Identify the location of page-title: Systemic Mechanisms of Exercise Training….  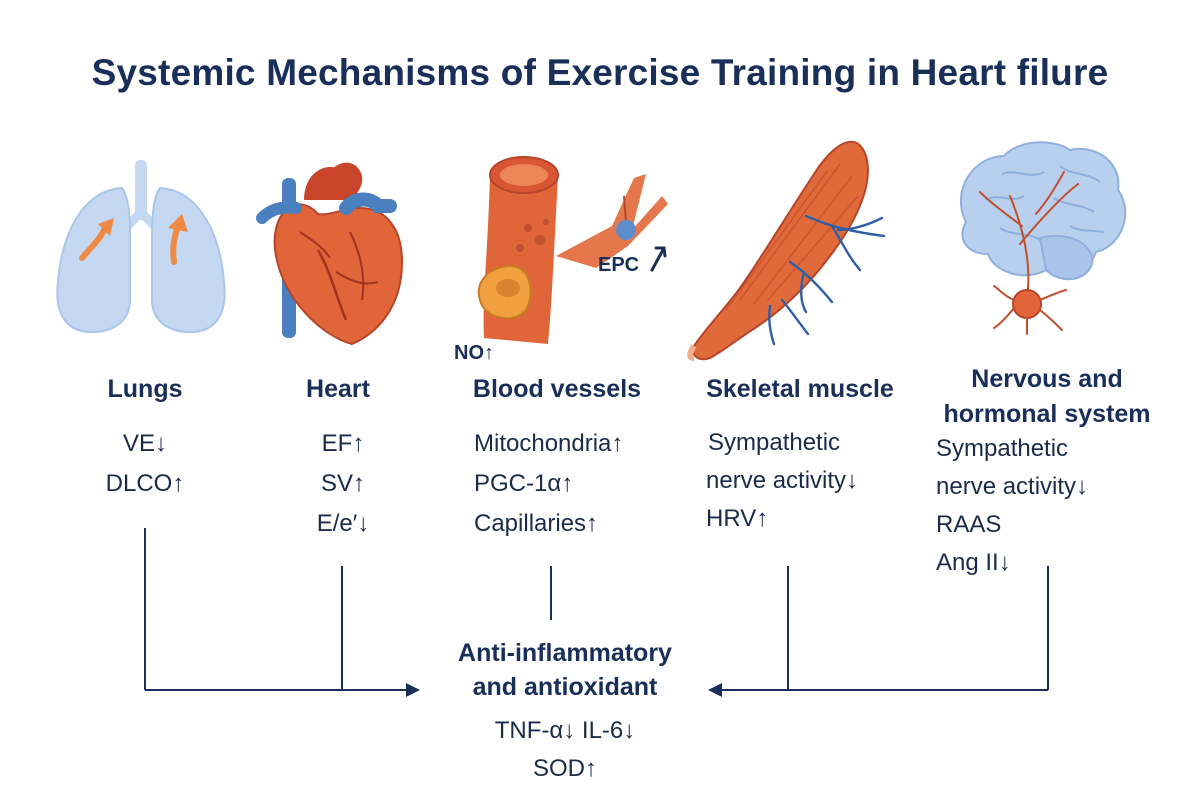
(600, 72).